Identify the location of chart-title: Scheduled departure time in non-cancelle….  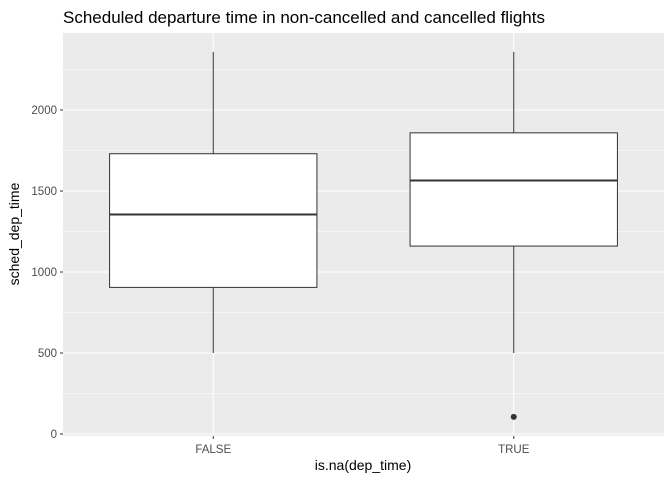
(304, 17).